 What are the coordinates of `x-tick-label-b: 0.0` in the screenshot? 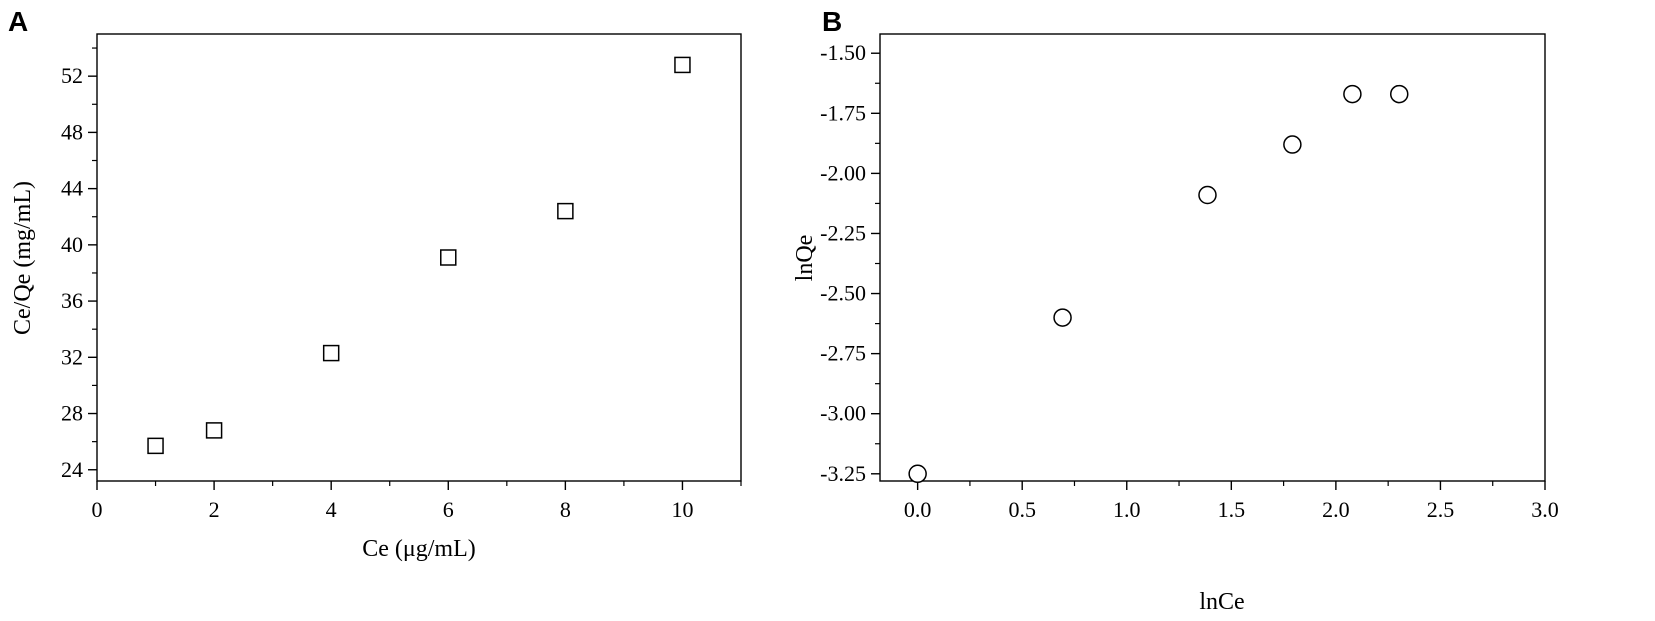 It's located at (918, 509).